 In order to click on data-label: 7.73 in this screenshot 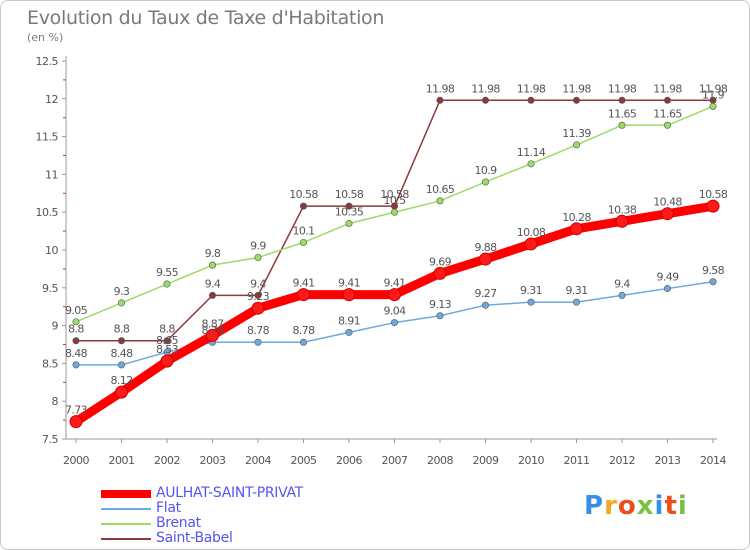, I will do `click(76, 410)`.